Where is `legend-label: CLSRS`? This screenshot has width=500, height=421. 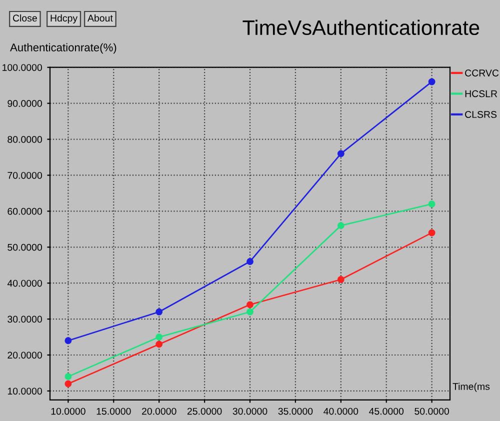 legend-label: CLSRS is located at coordinates (481, 114).